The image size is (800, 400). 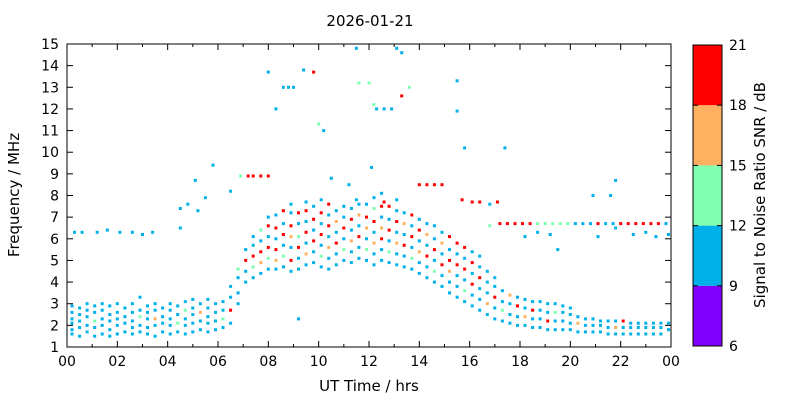 What do you see at coordinates (738, 227) in the screenshot?
I see `colorbar-tick-label: 12` at bounding box center [738, 227].